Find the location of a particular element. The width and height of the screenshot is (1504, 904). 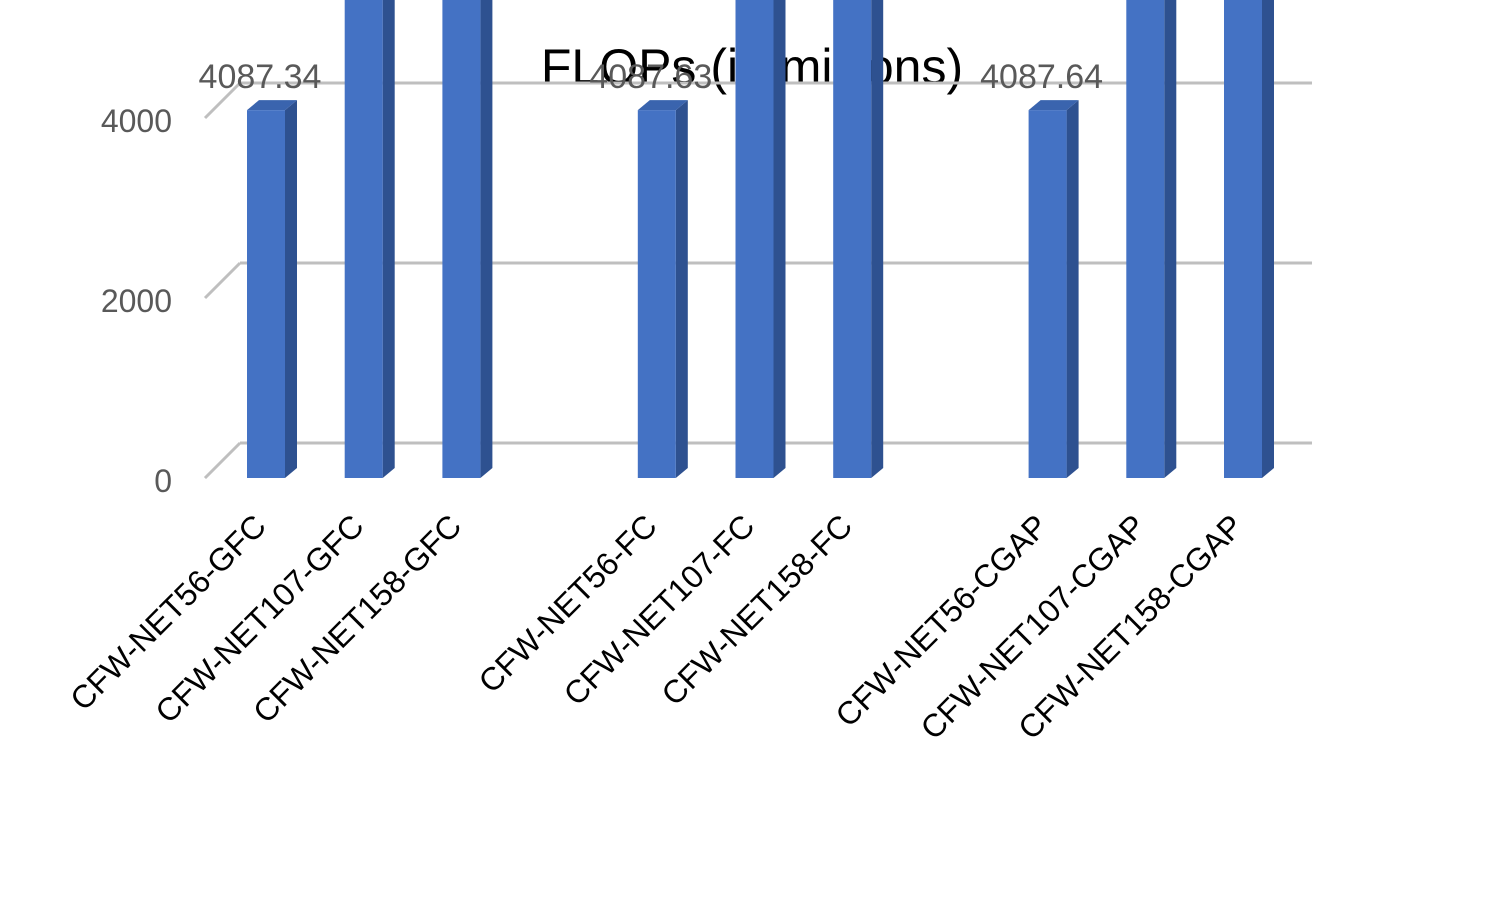

floor-line is located at coordinates (222, 460).